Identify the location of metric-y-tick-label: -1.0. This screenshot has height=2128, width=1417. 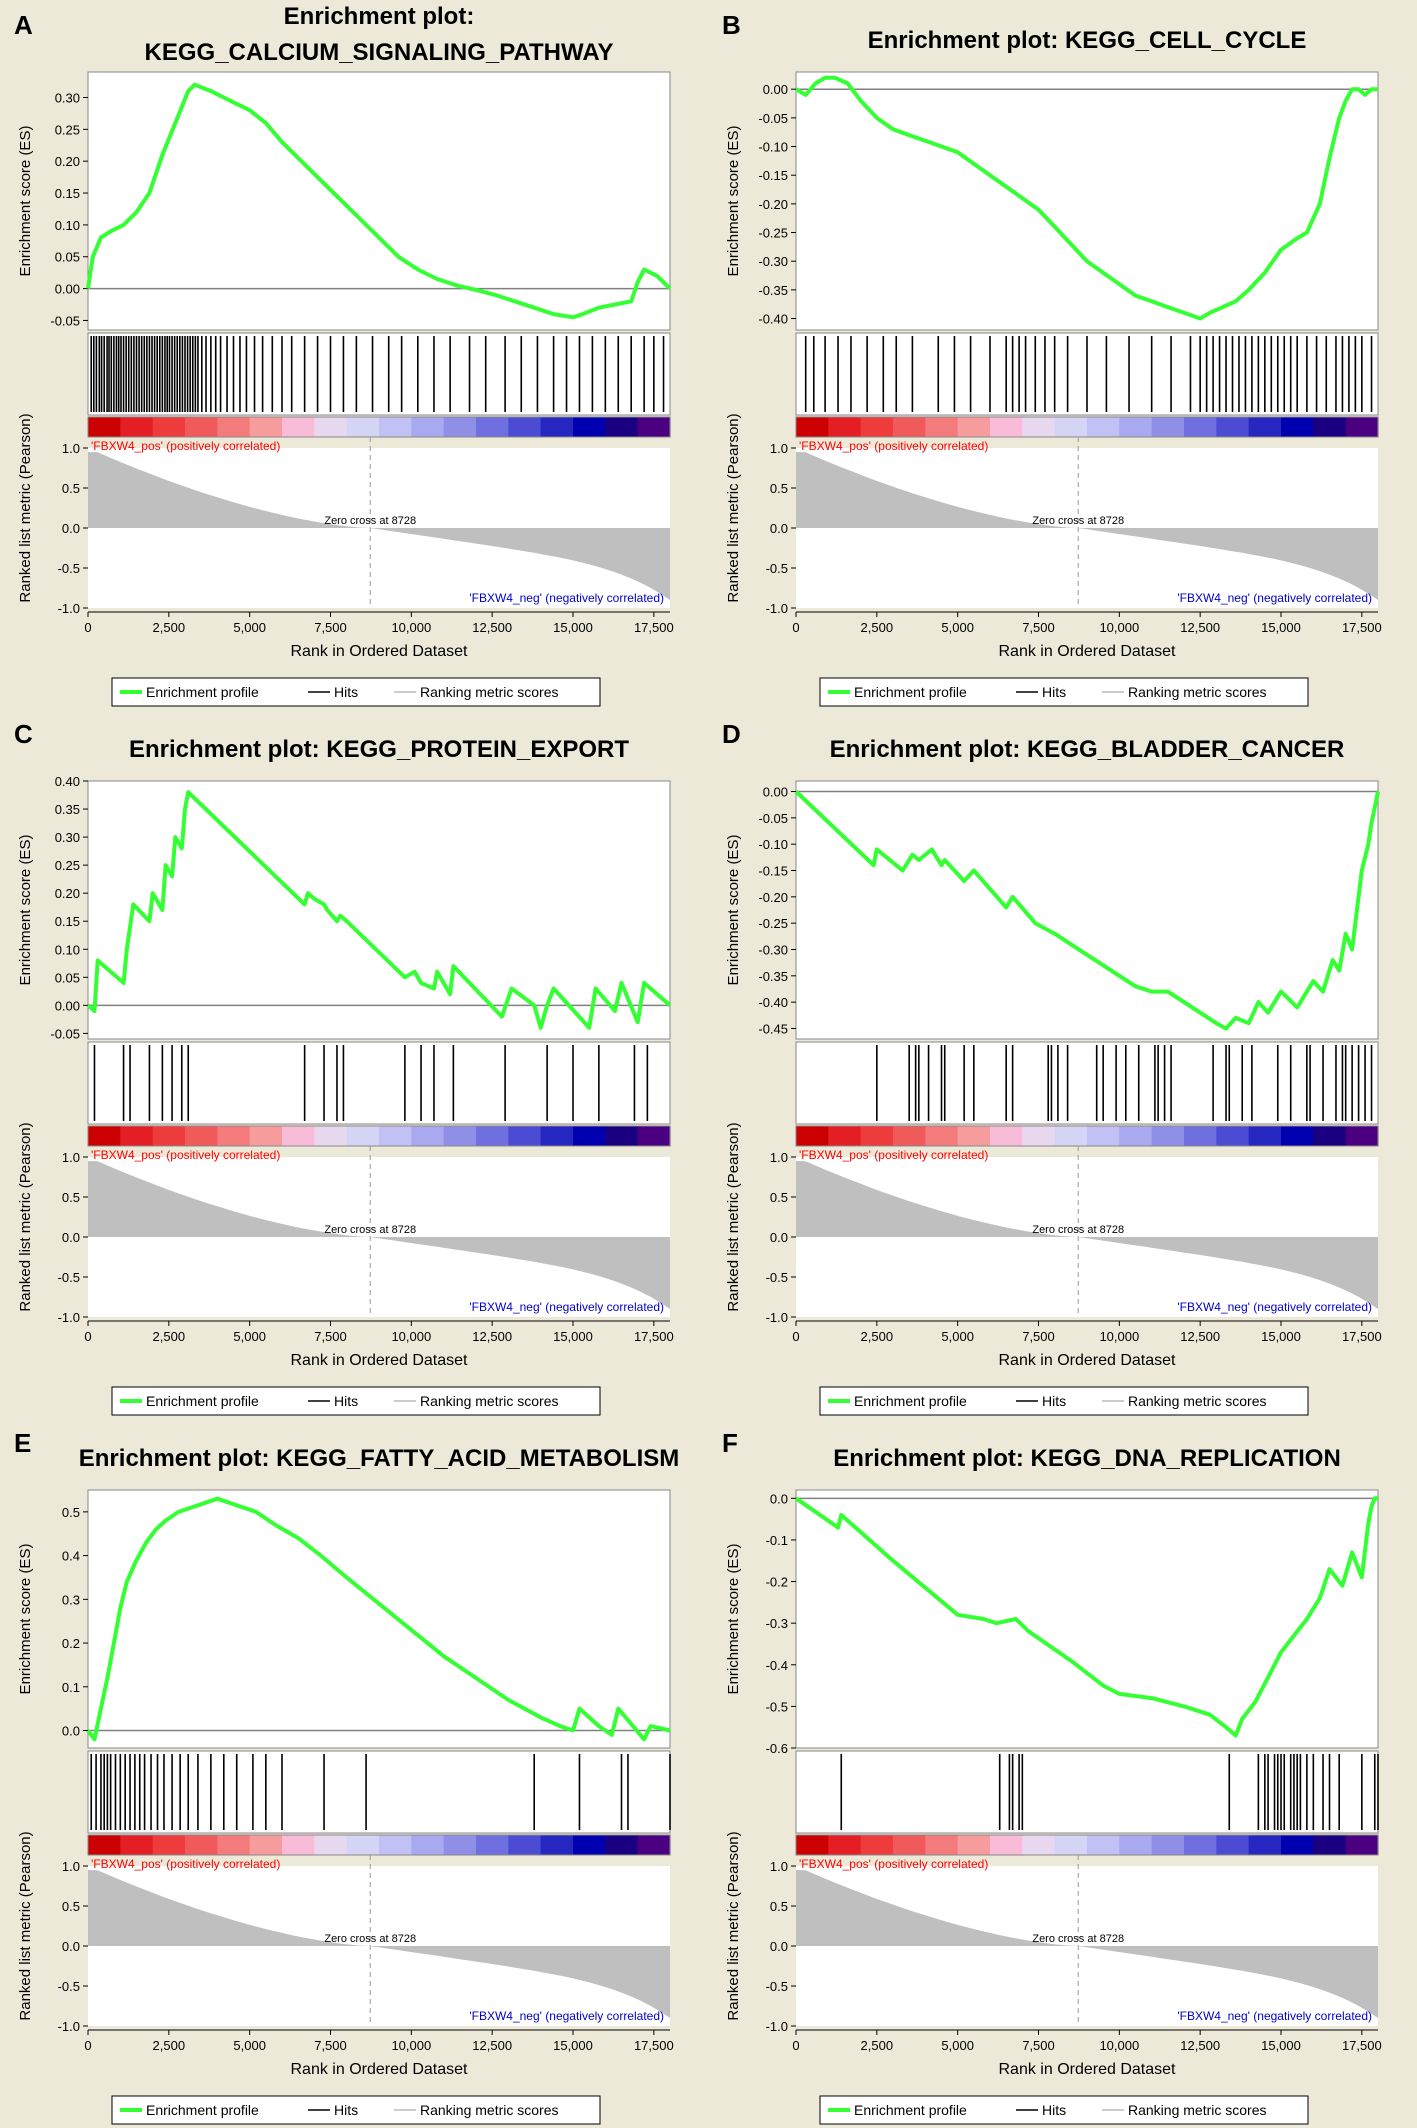
(69, 2026).